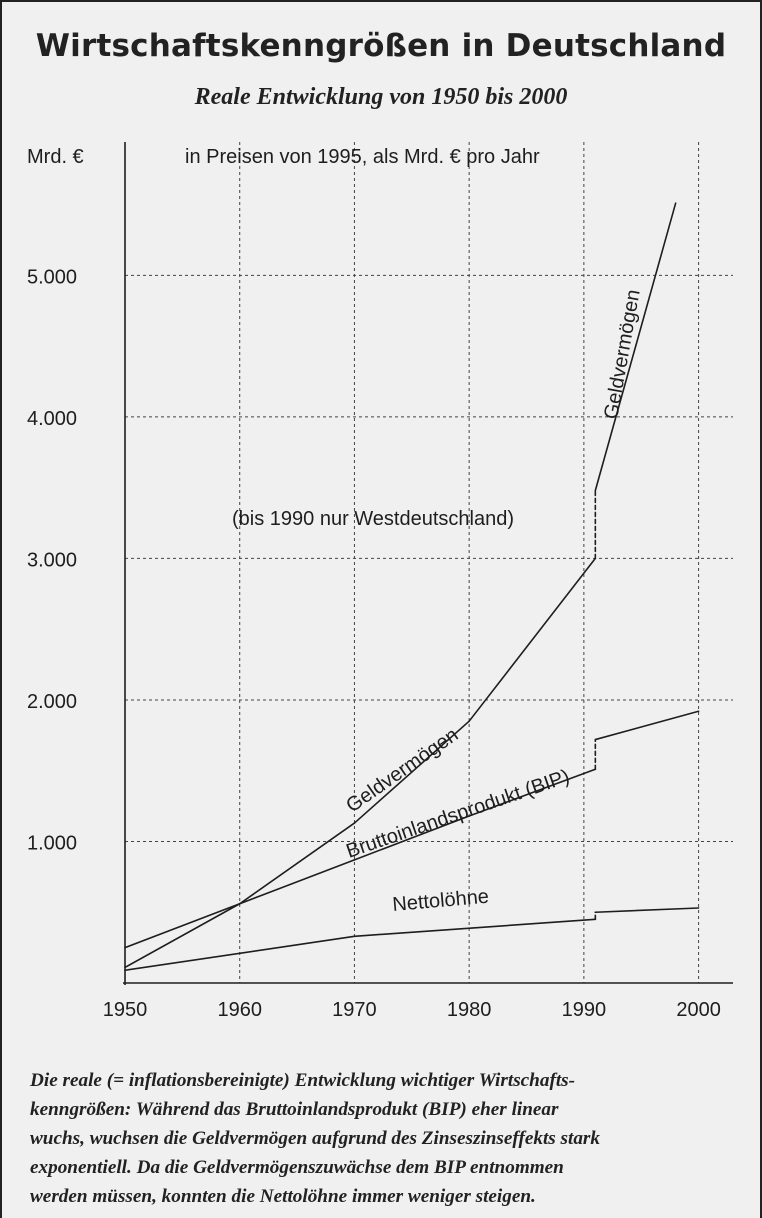 This screenshot has width=762, height=1218. Describe the element at coordinates (441, 901) in the screenshot. I see `series-annotation: Nettolöhne` at that location.